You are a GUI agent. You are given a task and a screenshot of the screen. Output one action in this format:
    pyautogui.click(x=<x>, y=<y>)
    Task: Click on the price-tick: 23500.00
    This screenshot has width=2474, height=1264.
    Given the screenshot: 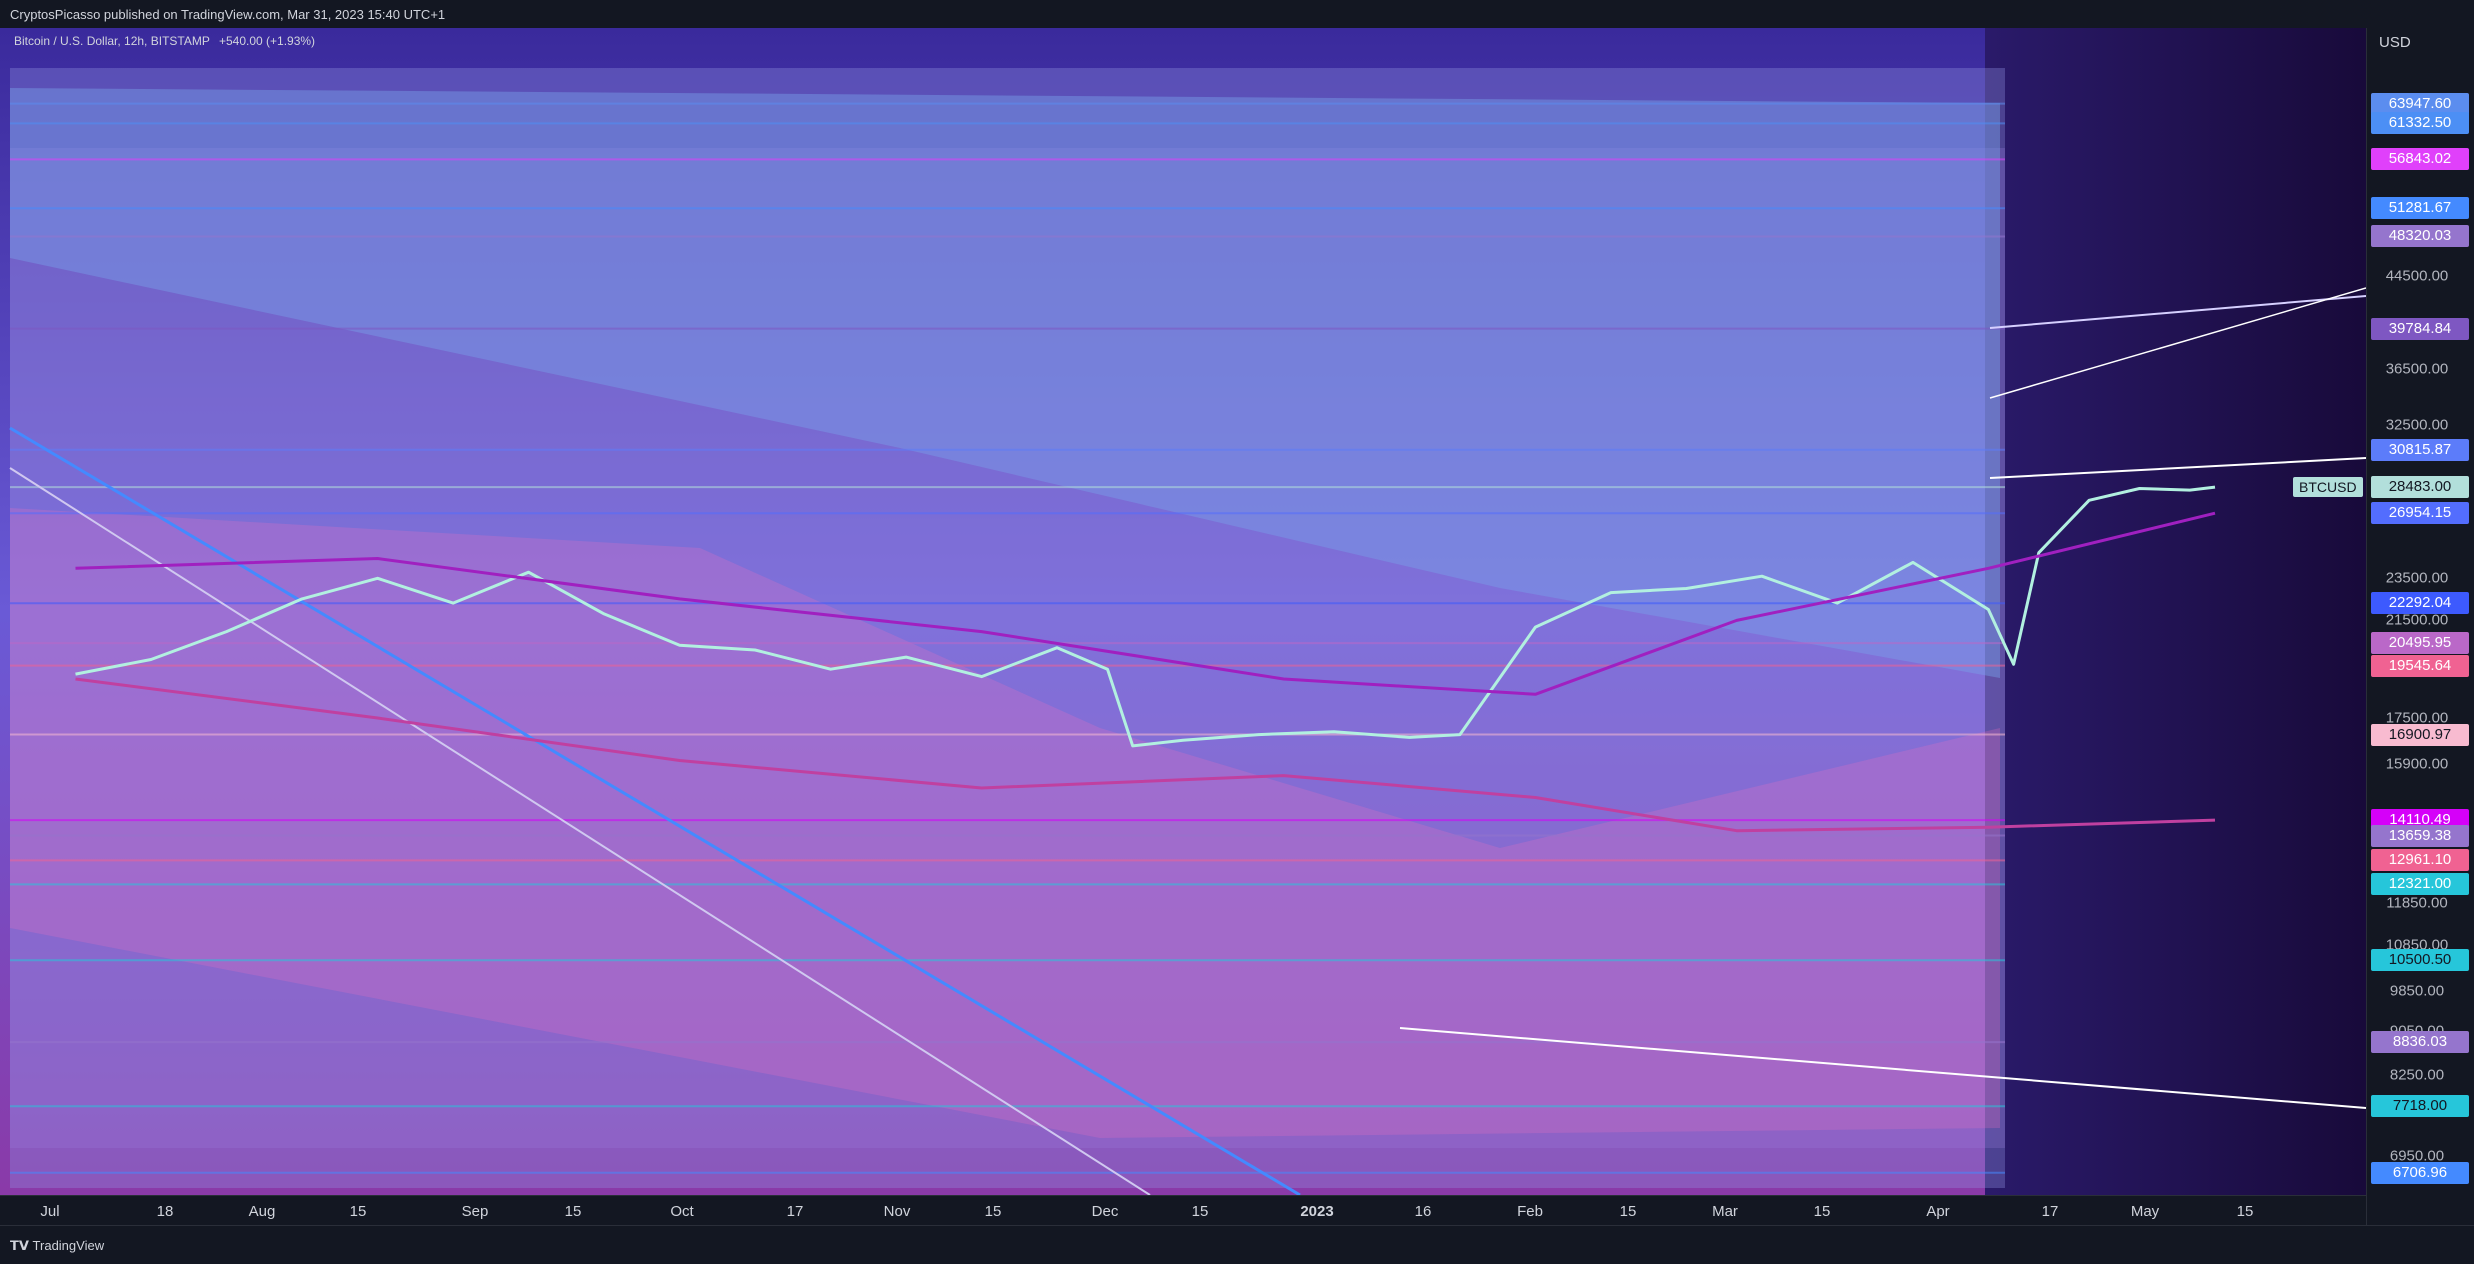 What is the action you would take?
    pyautogui.click(x=2417, y=578)
    